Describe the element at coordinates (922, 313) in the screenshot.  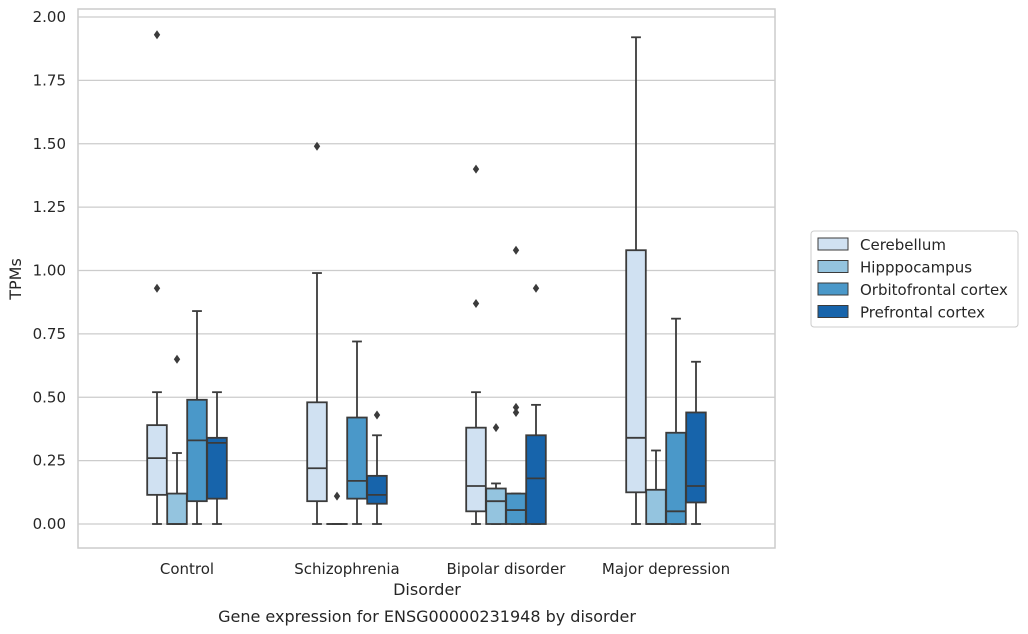
I see `legend-label: Prefrontal cortex` at that location.